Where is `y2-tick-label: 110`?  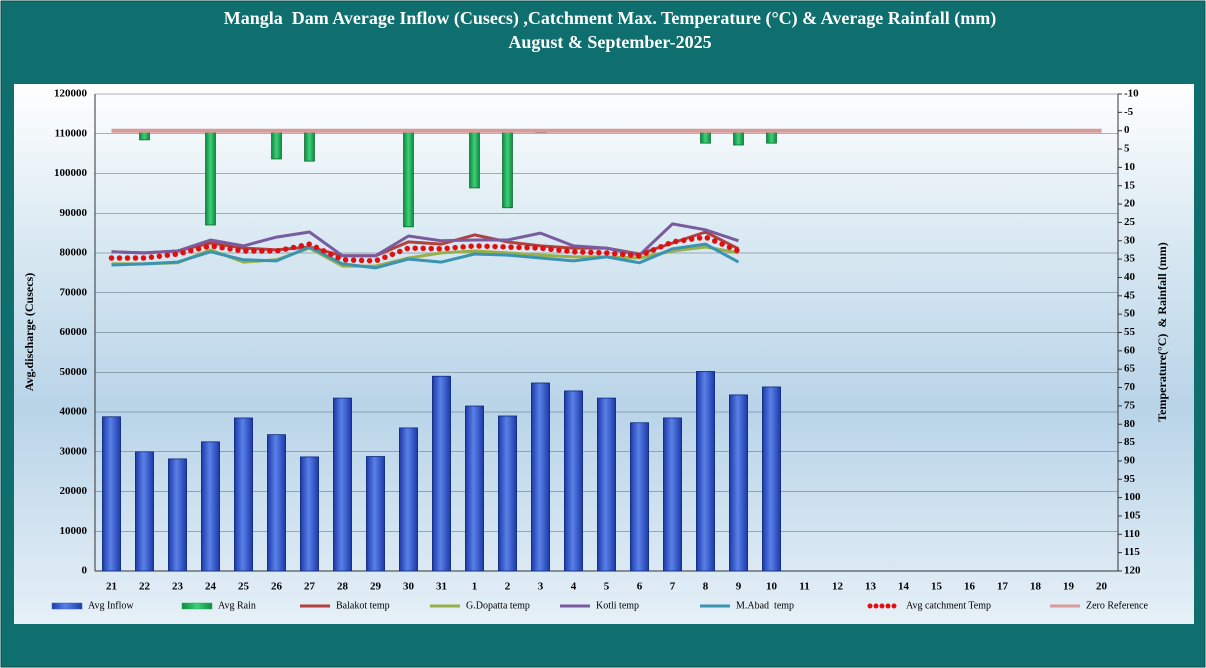 y2-tick-label: 110 is located at coordinates (1132, 534).